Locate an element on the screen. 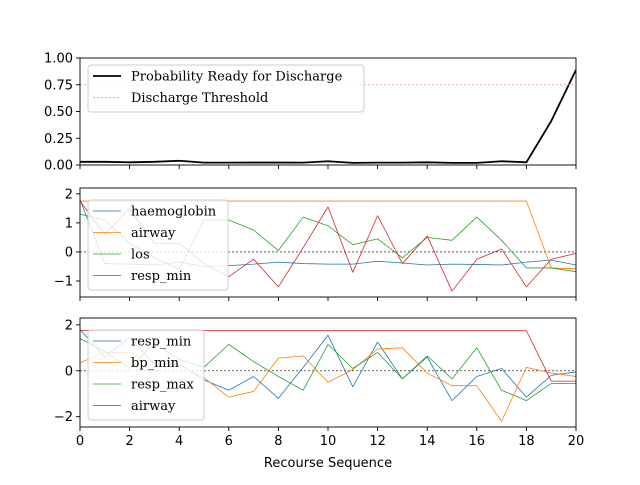 The height and width of the screenshot is (485, 640). x-tick-label: 14 is located at coordinates (427, 441).